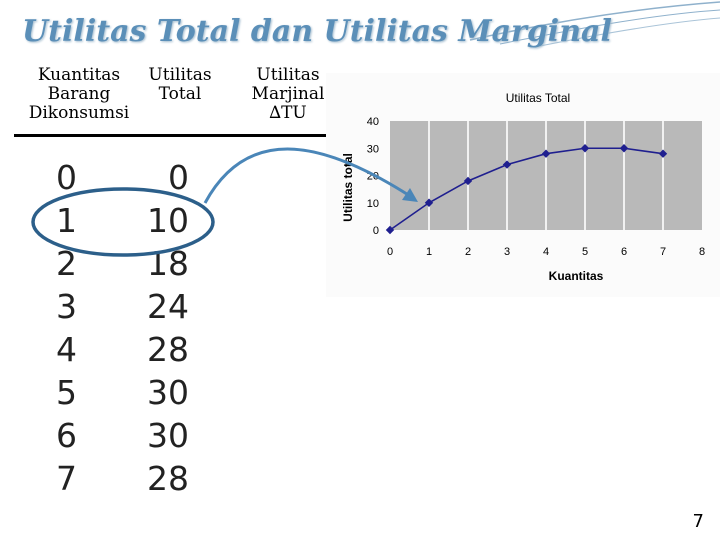 The image size is (720, 540). I want to click on total-utility-cell: 18, so click(168, 263).